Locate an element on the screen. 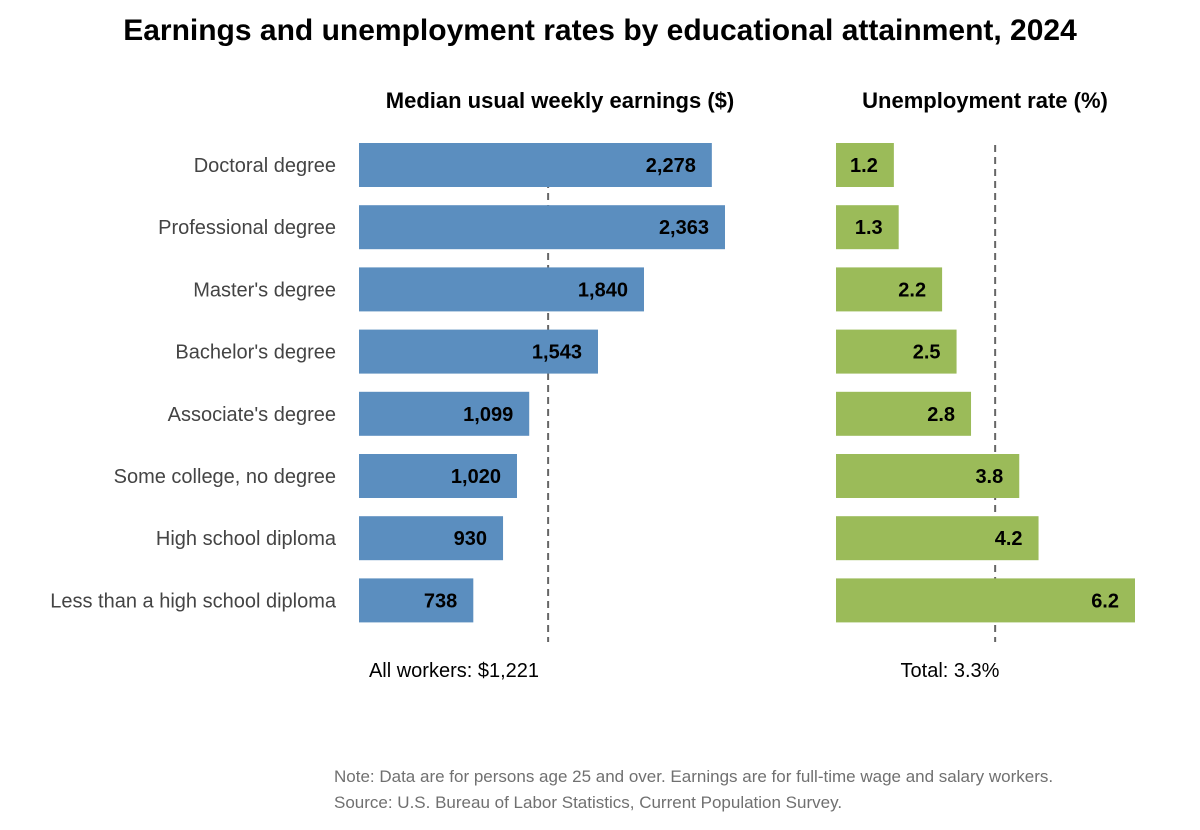 Image resolution: width=1200 pixels, height=830 pixels. earnings-value-label: 1,099 is located at coordinates (488, 415).